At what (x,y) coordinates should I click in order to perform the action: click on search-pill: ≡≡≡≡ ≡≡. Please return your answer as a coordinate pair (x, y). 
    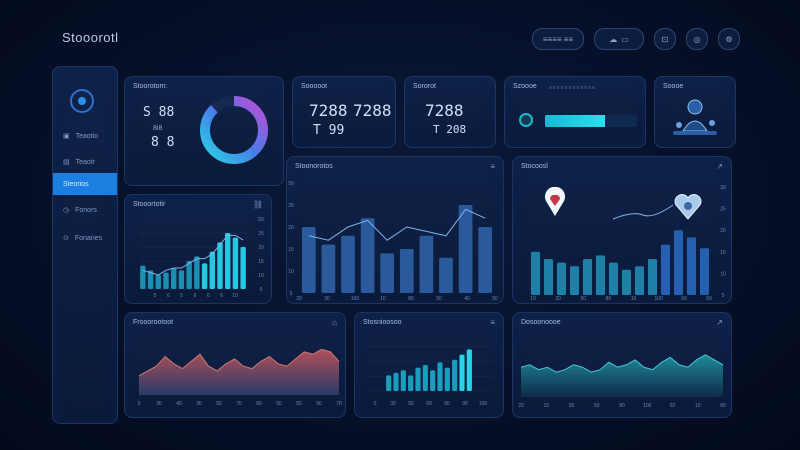
    Looking at the image, I should click on (558, 39).